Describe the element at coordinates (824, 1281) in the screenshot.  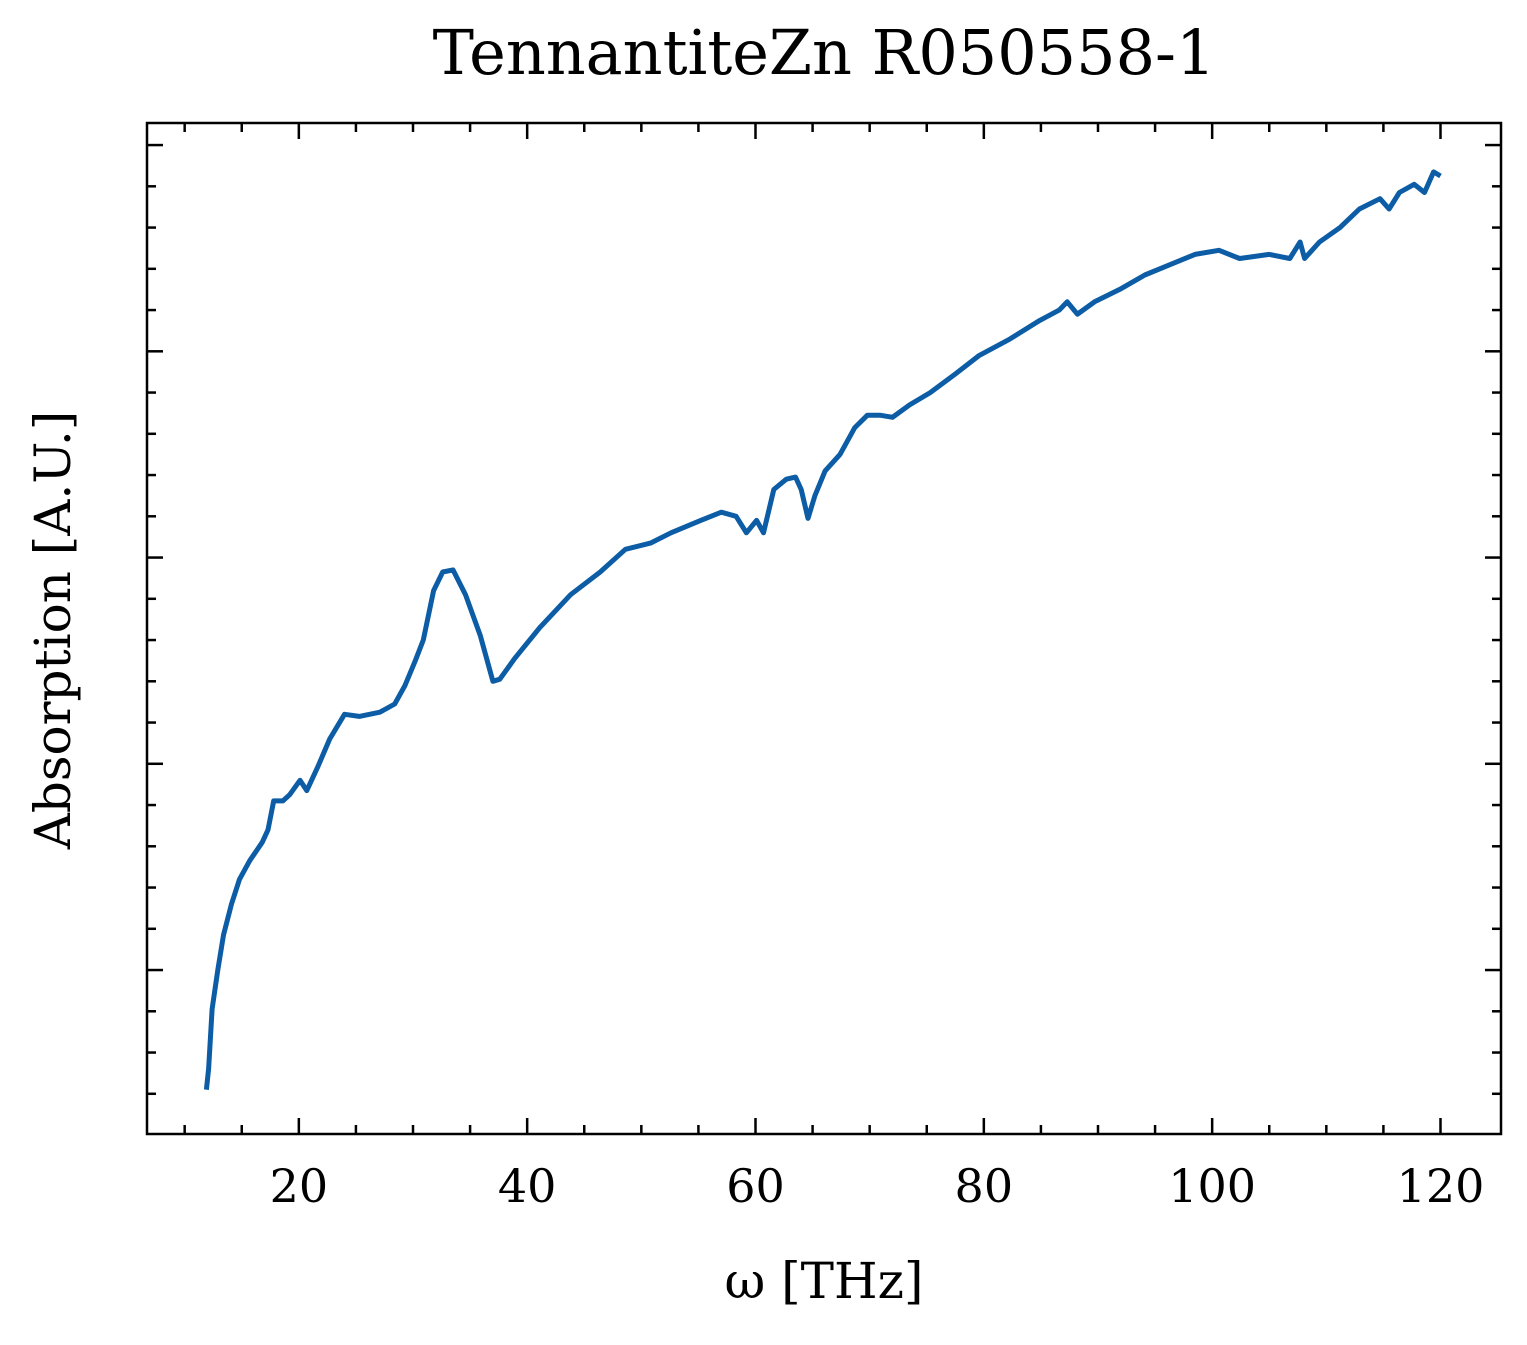
I see `x-axis-label: ω [THz]` at that location.